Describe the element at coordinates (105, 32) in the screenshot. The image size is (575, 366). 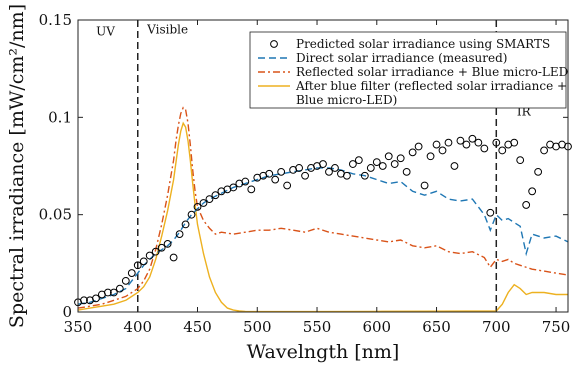
I see `region-label: UV` at that location.